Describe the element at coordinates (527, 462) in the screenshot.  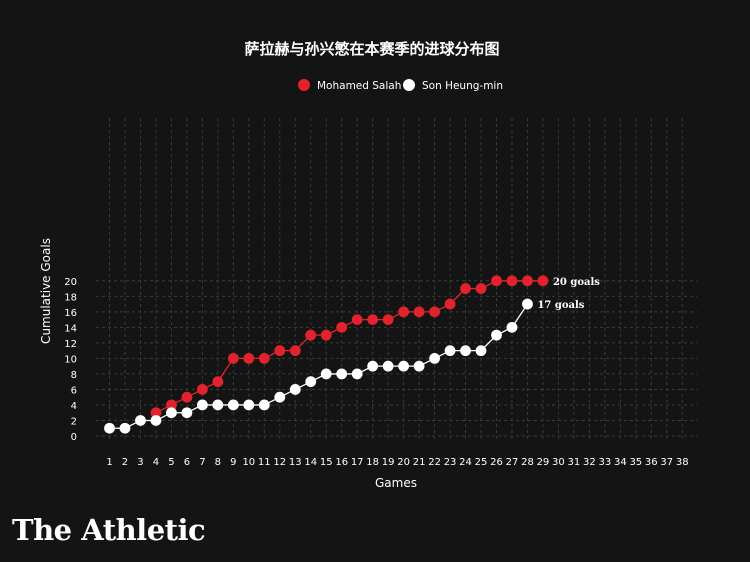
I see `x-tick-label: 28` at that location.